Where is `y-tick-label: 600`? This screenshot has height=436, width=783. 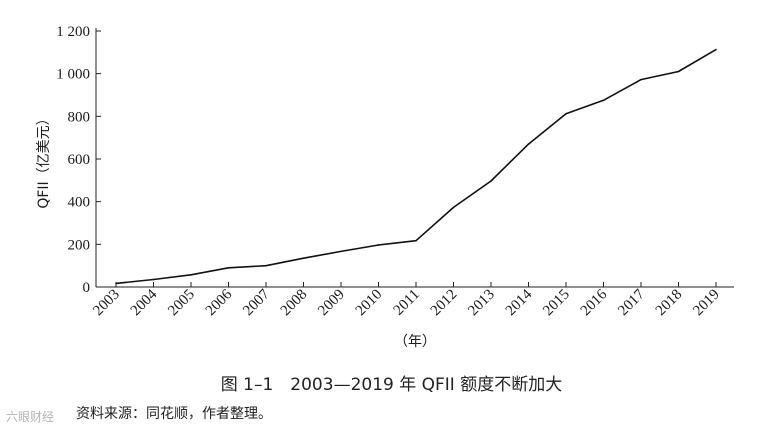 y-tick-label: 600 is located at coordinates (79, 160).